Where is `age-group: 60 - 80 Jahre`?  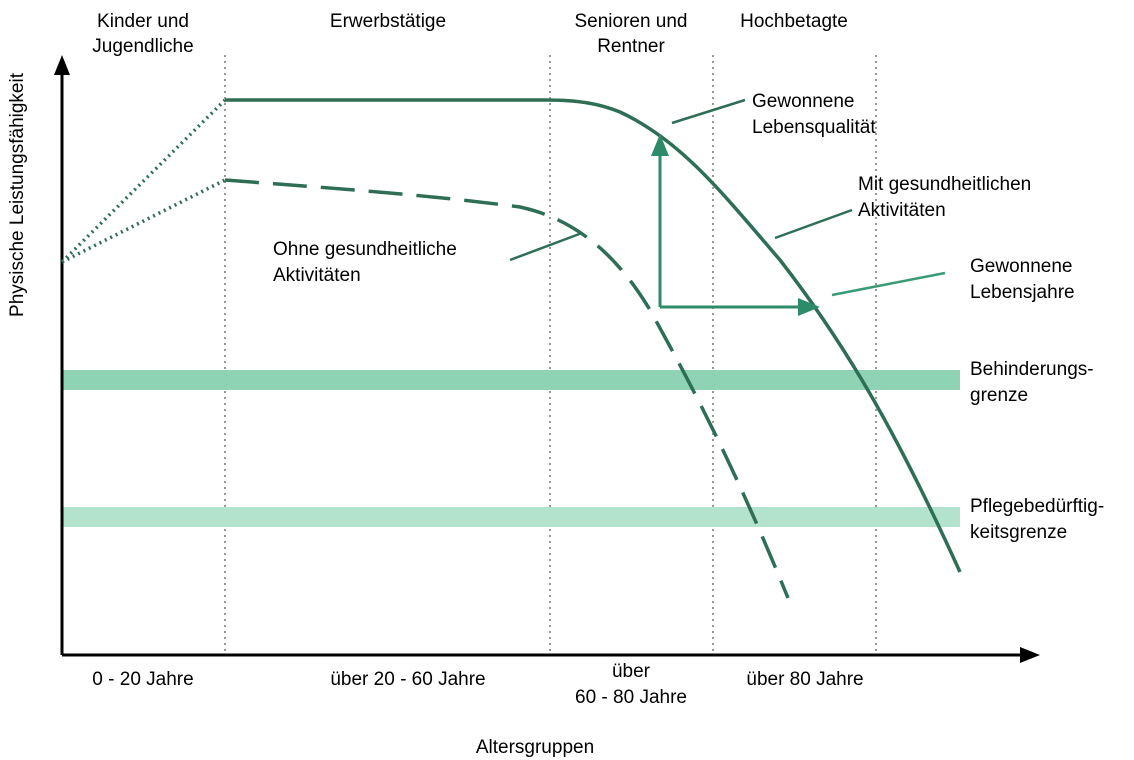 age-group: 60 - 80 Jahre is located at coordinates (631, 697).